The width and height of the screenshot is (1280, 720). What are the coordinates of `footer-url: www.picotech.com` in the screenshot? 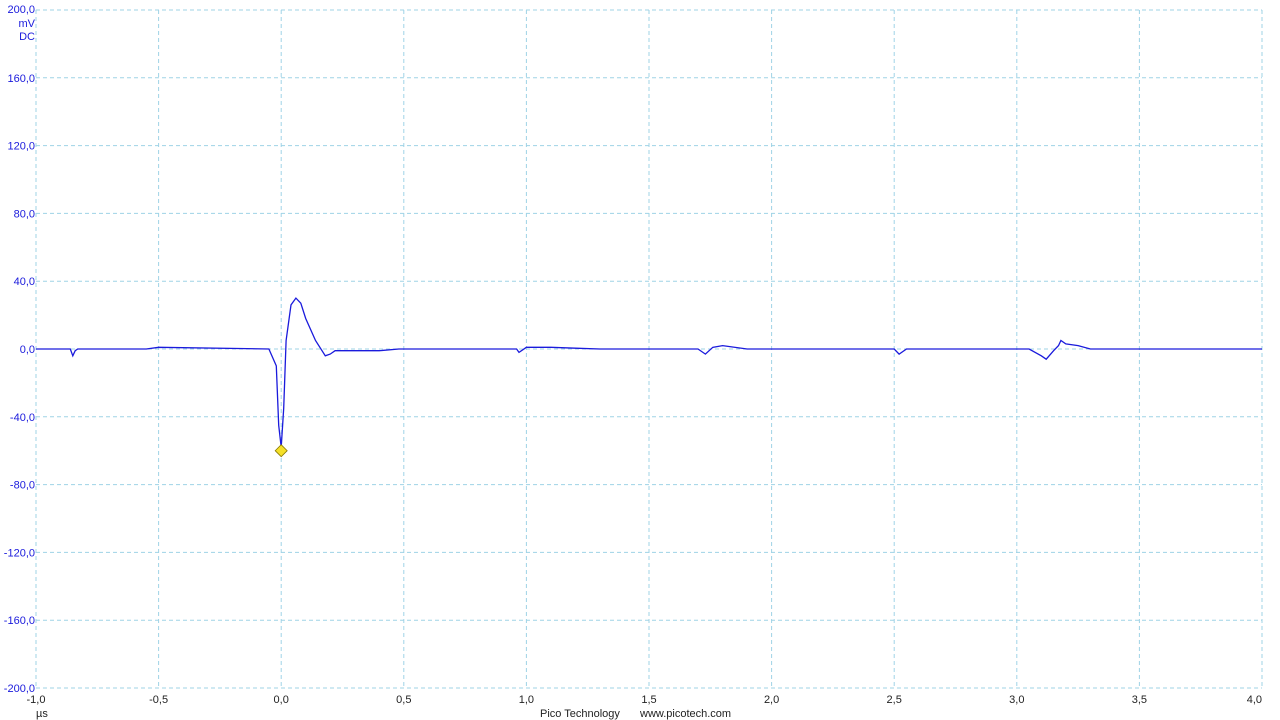 It's located at (685, 714).